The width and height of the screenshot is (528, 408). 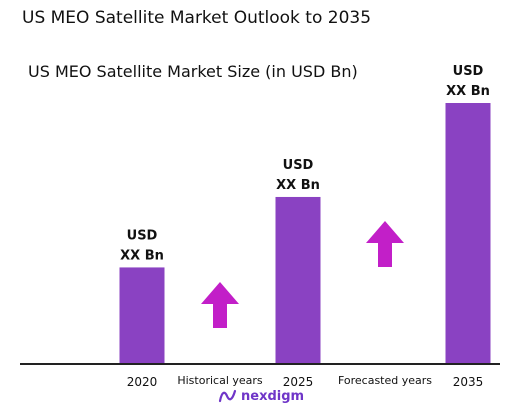 I want to click on nexdigm-logo: nexdigm, so click(x=261, y=396).